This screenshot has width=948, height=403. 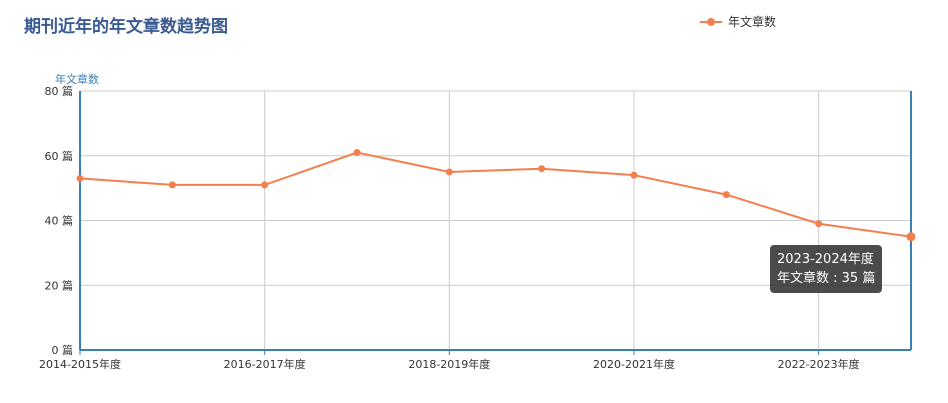 I want to click on chart-title: 期刊近年的年文章数趋势图, so click(x=126, y=27).